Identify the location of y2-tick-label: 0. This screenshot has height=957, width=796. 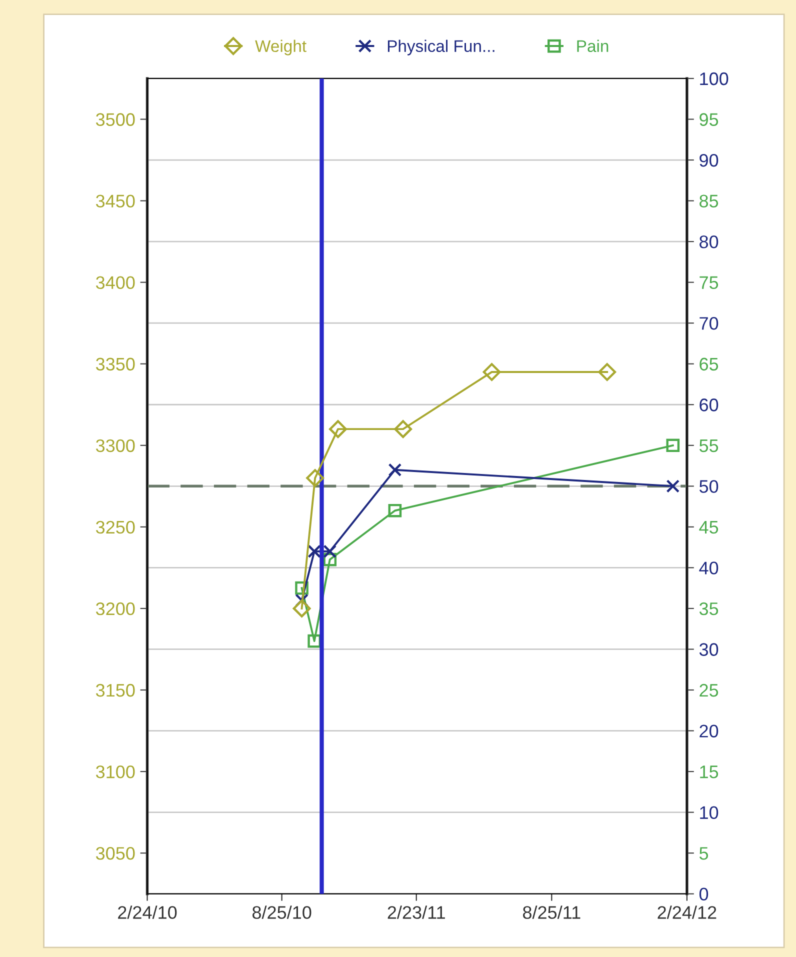
(703, 894).